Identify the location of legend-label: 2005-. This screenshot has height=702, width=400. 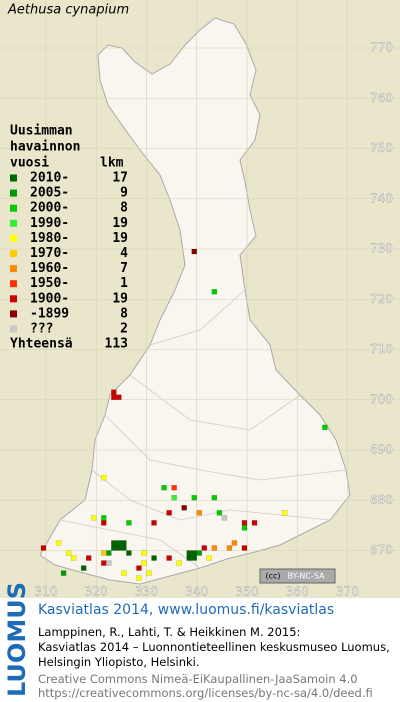
(49, 193).